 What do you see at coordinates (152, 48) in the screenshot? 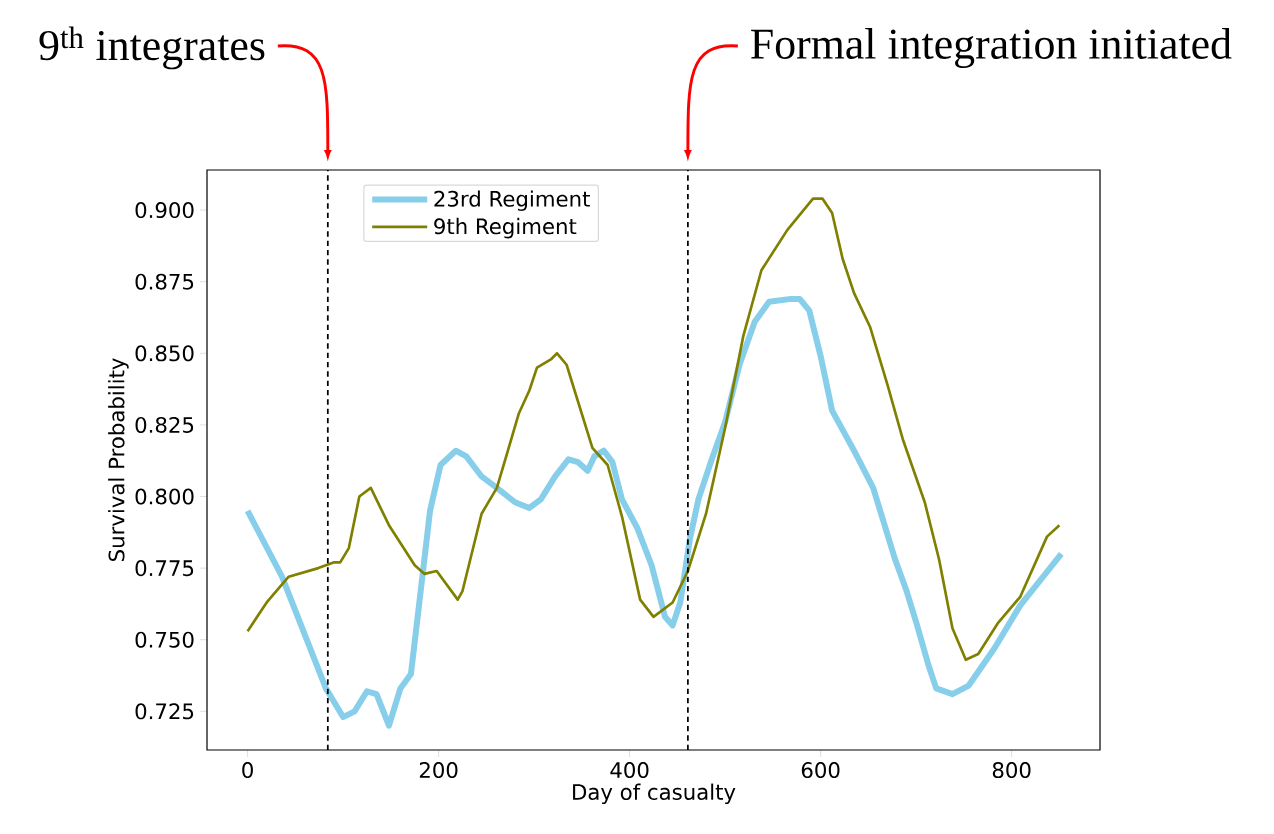
I see `text: 9$^{th}$ integrates` at bounding box center [152, 48].